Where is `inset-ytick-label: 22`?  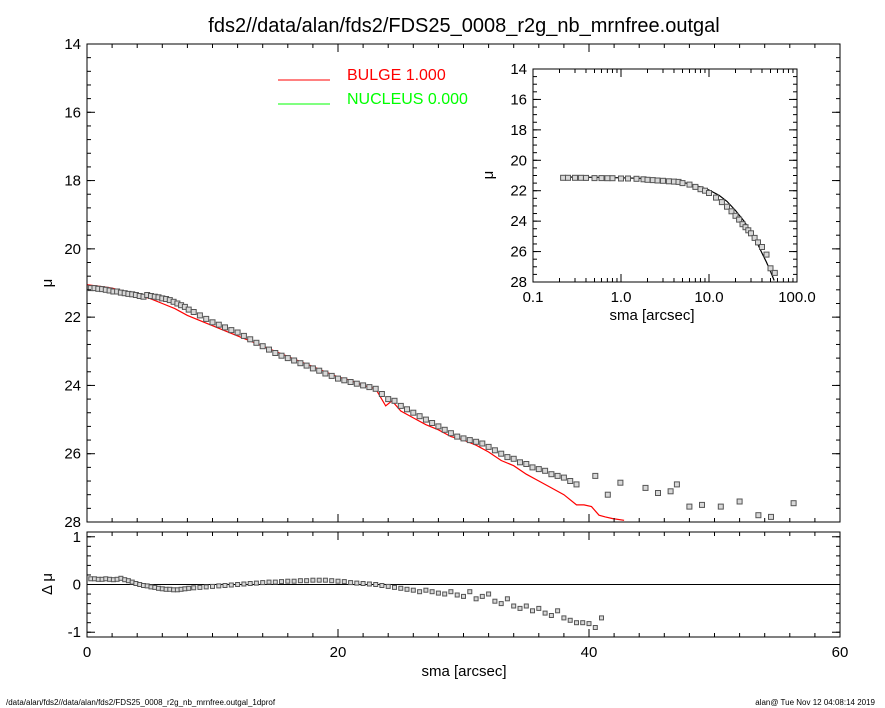
inset-ytick-label: 22 is located at coordinates (518, 191).